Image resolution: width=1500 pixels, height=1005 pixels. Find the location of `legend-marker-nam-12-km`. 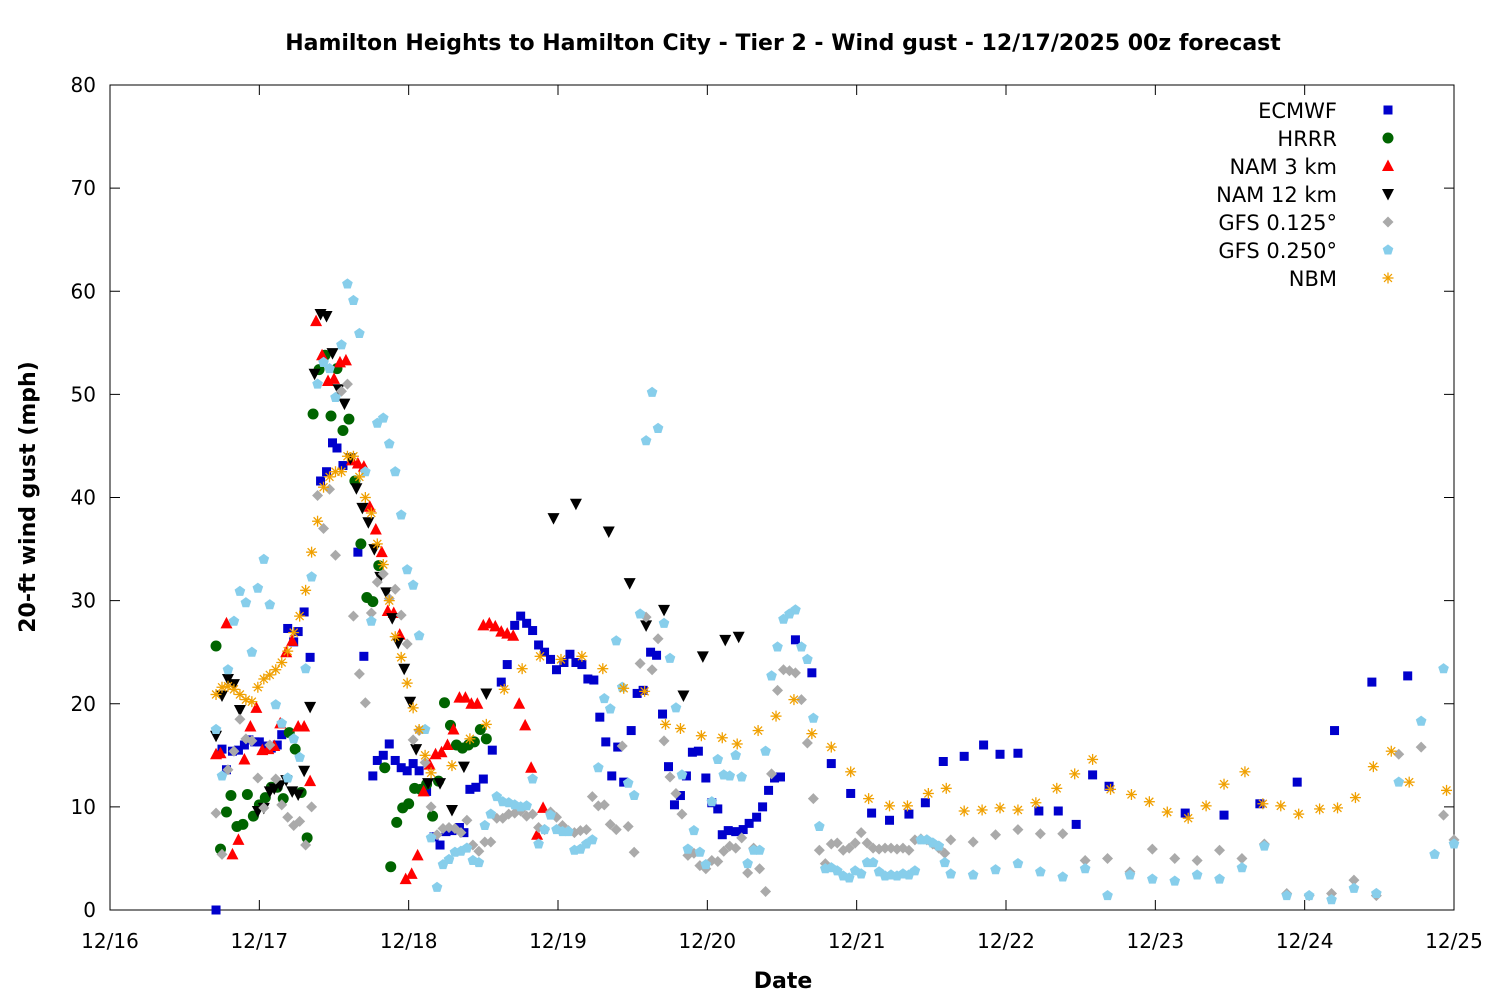

legend-marker-nam-12-km is located at coordinates (1388, 195).